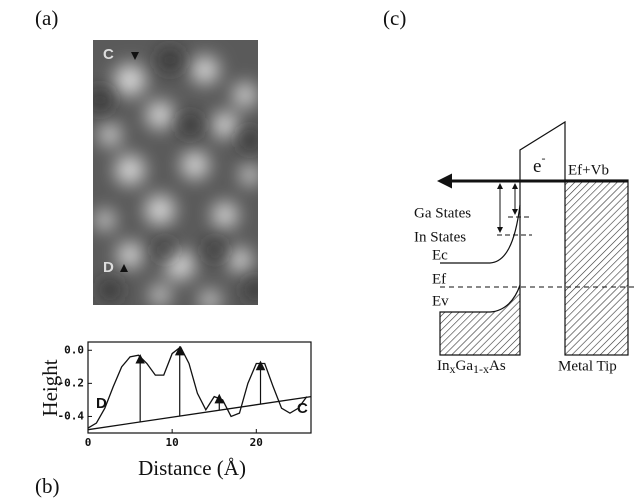 The height and width of the screenshot is (500, 637). I want to click on ec-label: Ec, so click(440, 255).